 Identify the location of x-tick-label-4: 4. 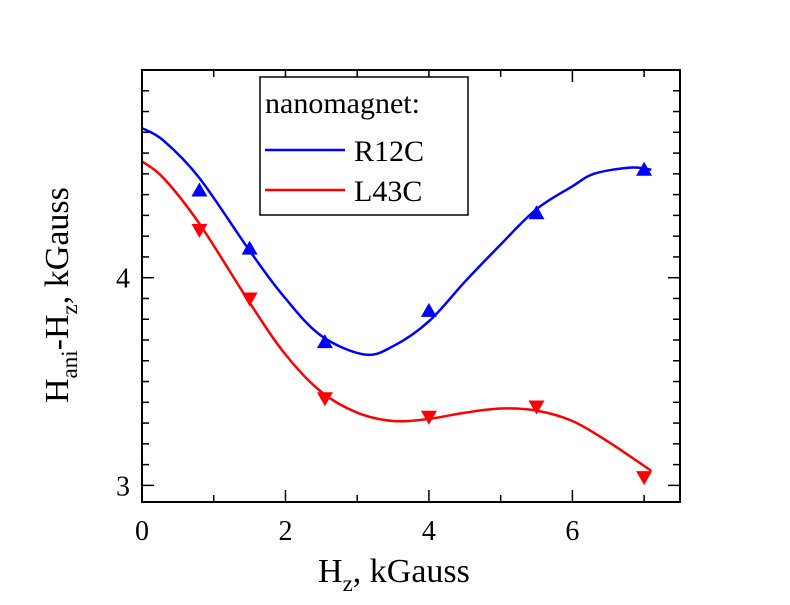
(429, 531).